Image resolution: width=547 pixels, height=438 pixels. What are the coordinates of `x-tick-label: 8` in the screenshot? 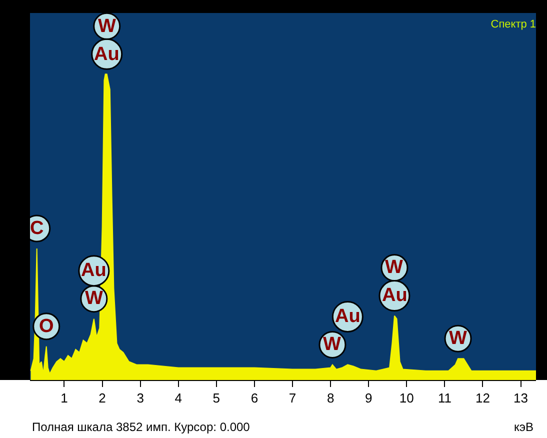 It's located at (330, 398).